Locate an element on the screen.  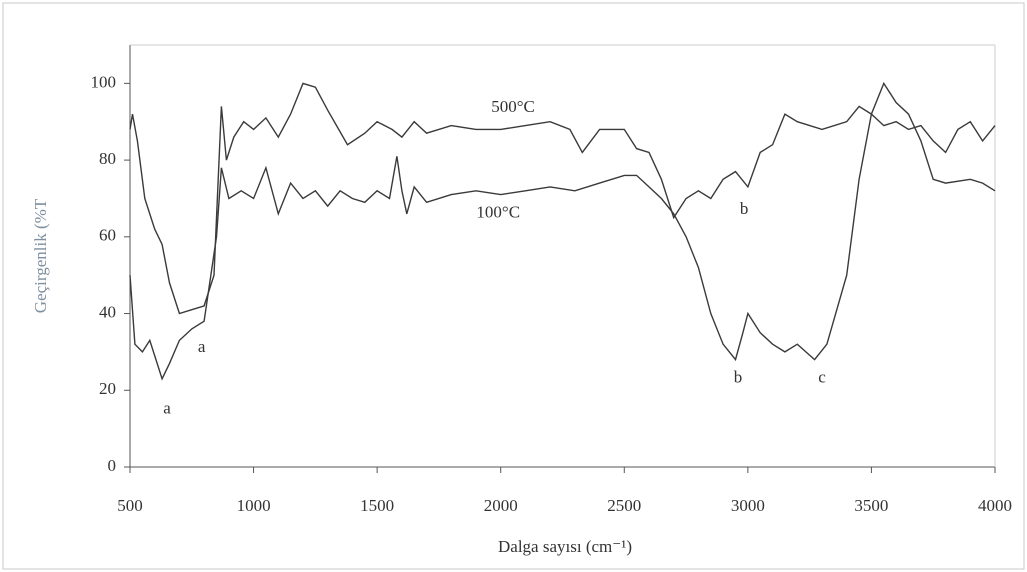
y-tick-label: 60 is located at coordinates (107, 235).